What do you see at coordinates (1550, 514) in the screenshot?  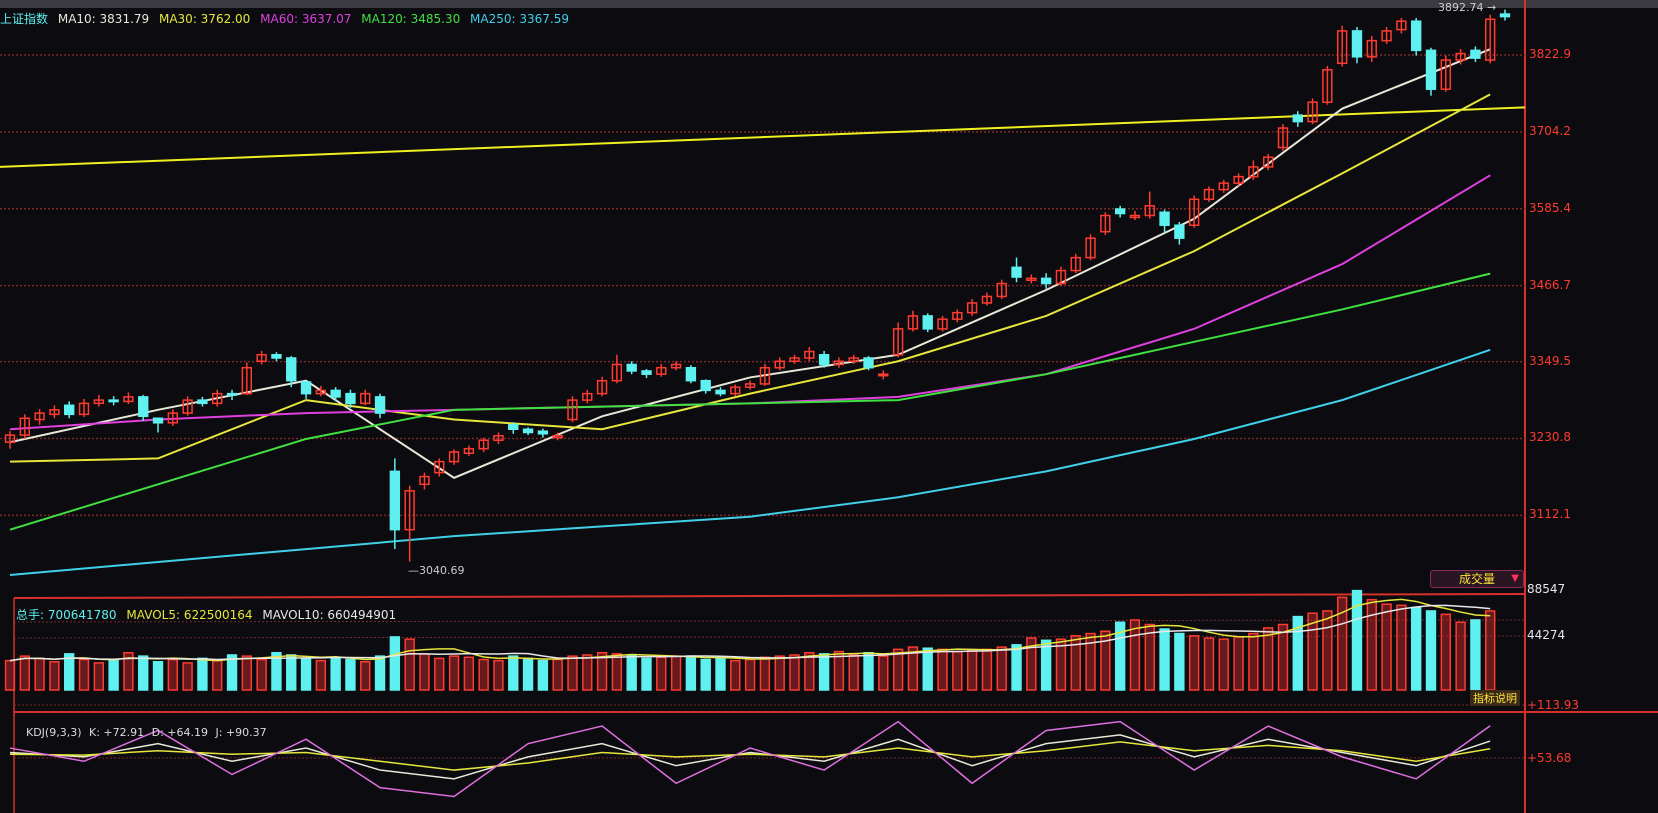 I see `price-axis-tick: 3112.1` at bounding box center [1550, 514].